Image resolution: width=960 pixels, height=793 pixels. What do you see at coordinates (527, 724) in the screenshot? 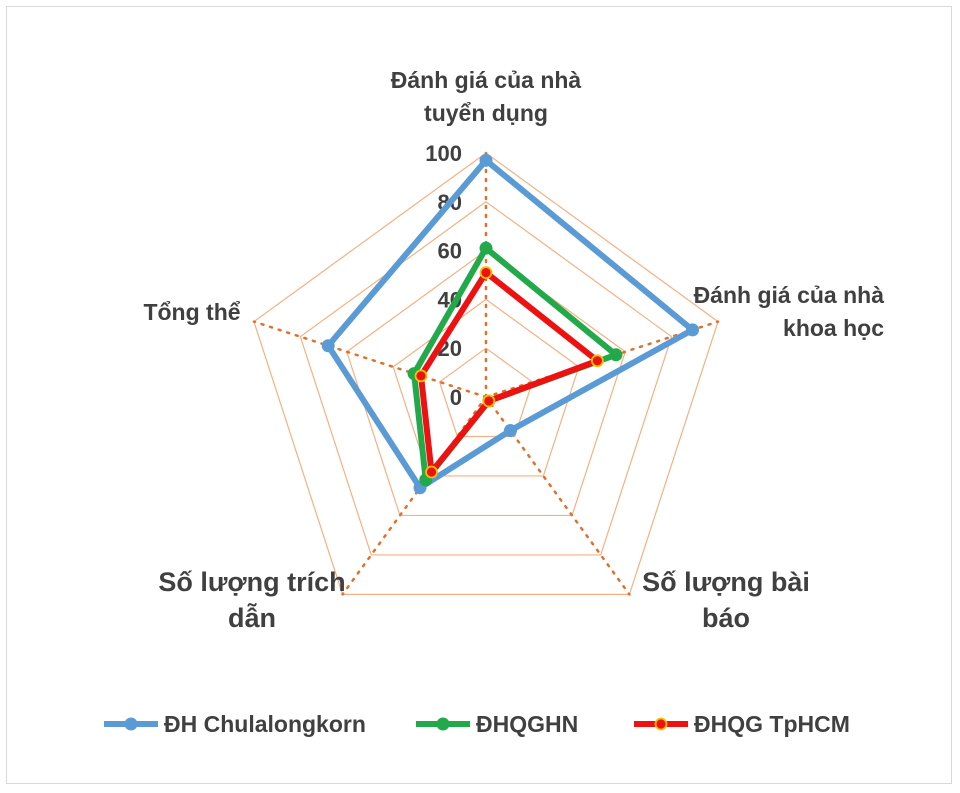
I see `legend-label: ĐHQGHN` at bounding box center [527, 724].